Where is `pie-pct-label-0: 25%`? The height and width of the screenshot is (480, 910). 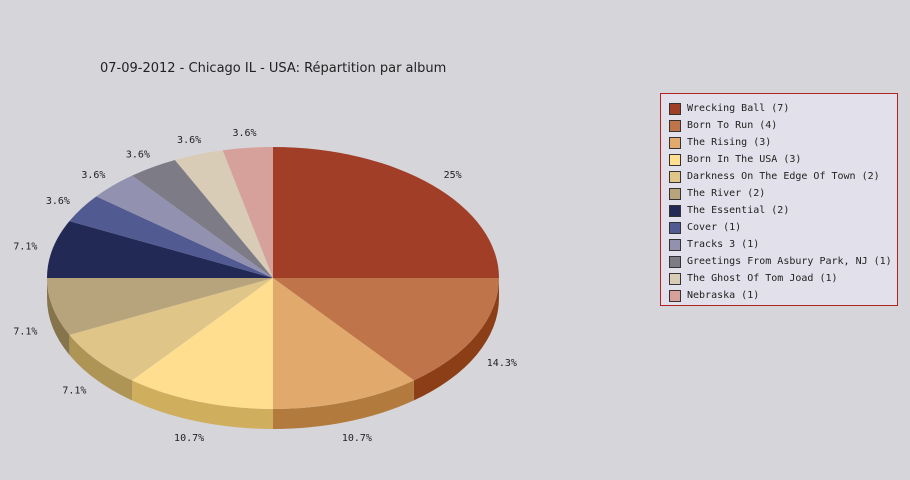
pie-pct-label-0: 25% is located at coordinates (453, 175).